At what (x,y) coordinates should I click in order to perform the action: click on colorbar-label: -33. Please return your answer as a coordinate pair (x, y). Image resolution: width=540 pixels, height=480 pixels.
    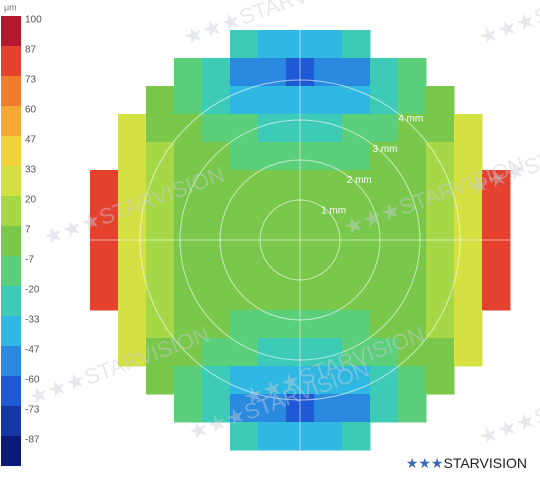
    Looking at the image, I should click on (32, 320).